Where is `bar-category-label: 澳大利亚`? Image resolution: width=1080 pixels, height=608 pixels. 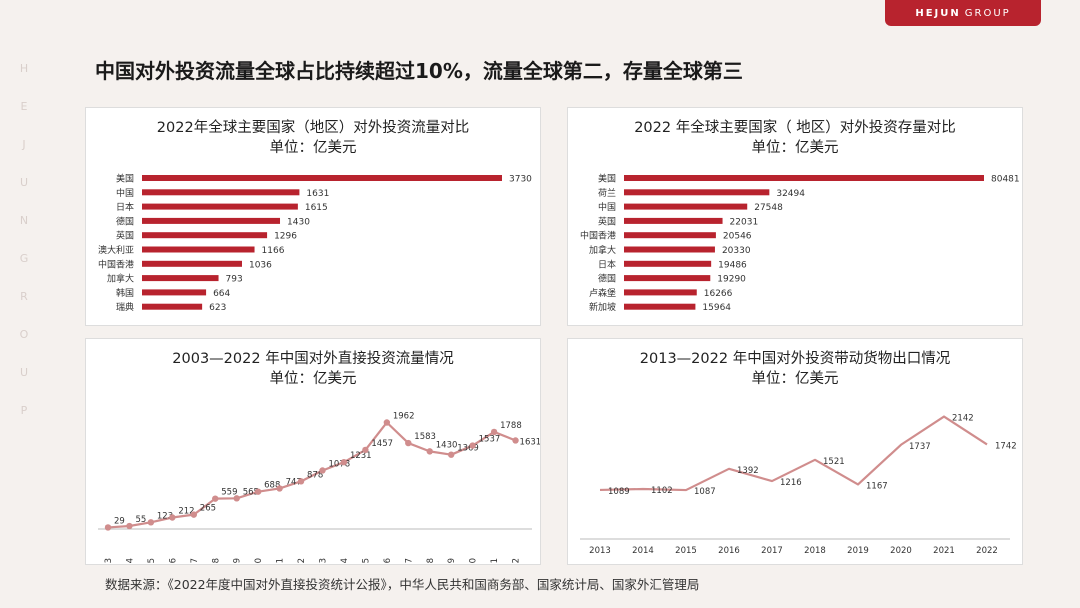 bar-category-label: 澳大利亚 is located at coordinates (116, 250).